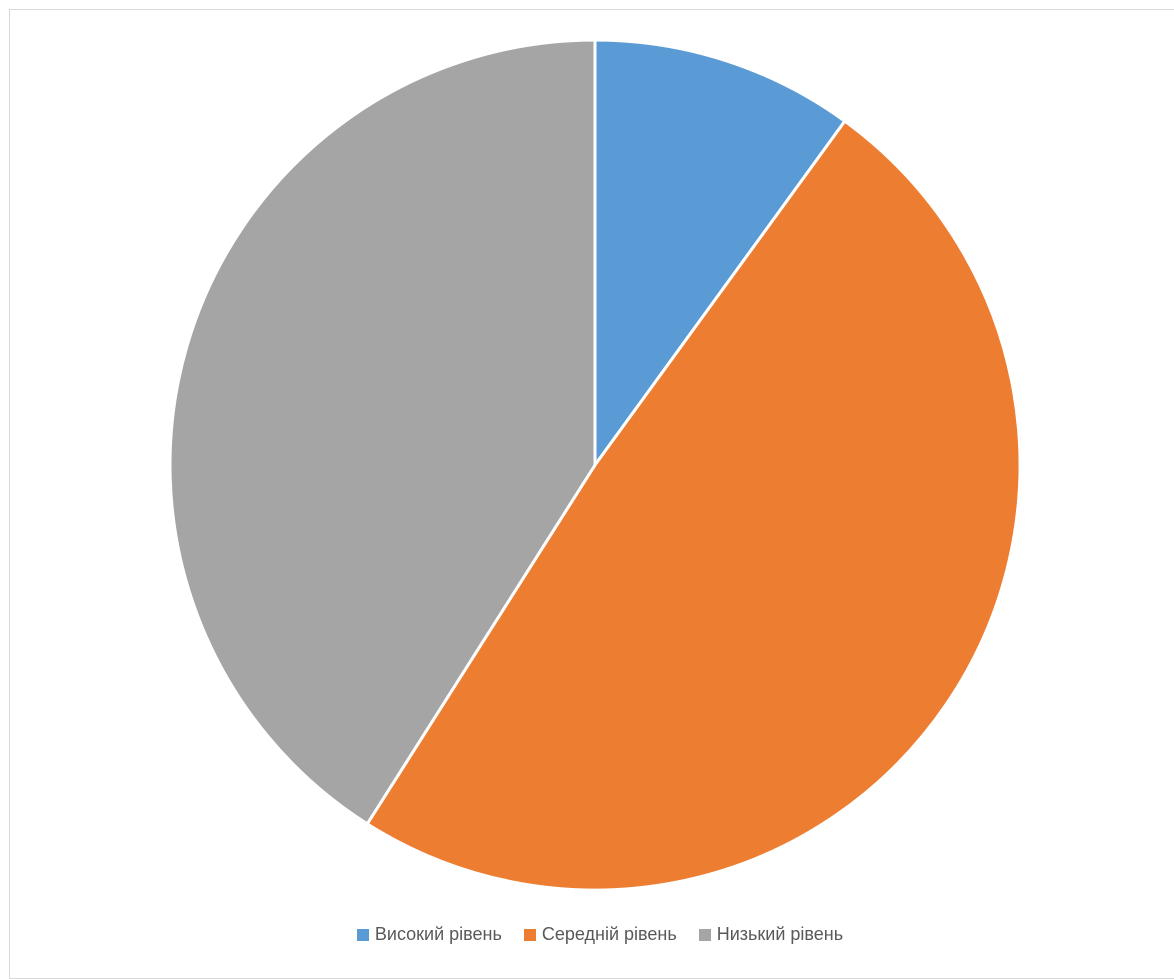 This screenshot has height=979, width=1174. I want to click on legend-label-low: Низький рівень, so click(780, 934).